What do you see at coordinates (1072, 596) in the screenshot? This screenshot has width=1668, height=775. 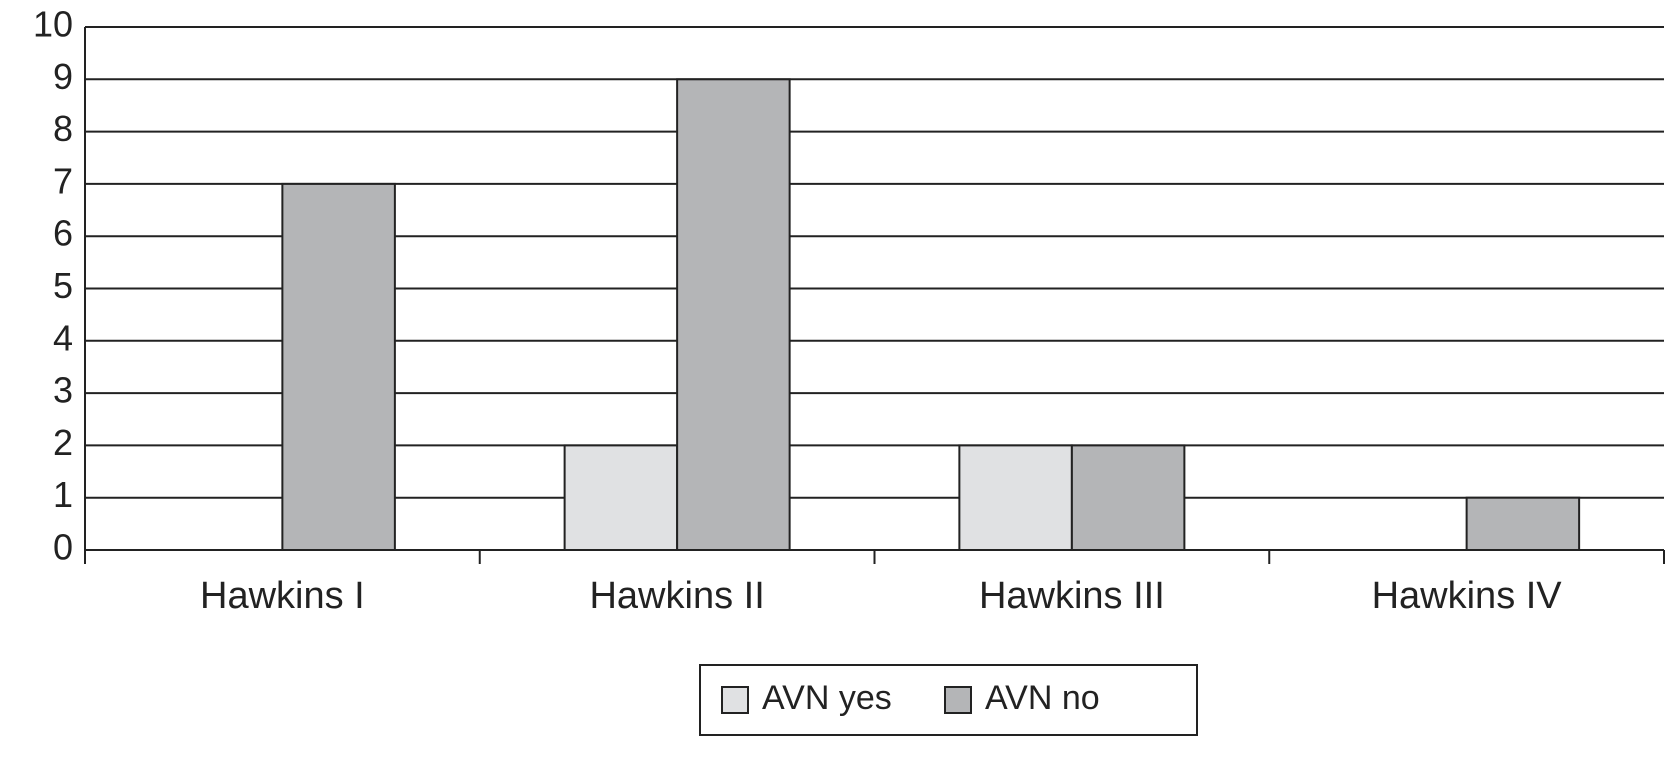 I see `x-tick-label: Hawkins III` at bounding box center [1072, 596].